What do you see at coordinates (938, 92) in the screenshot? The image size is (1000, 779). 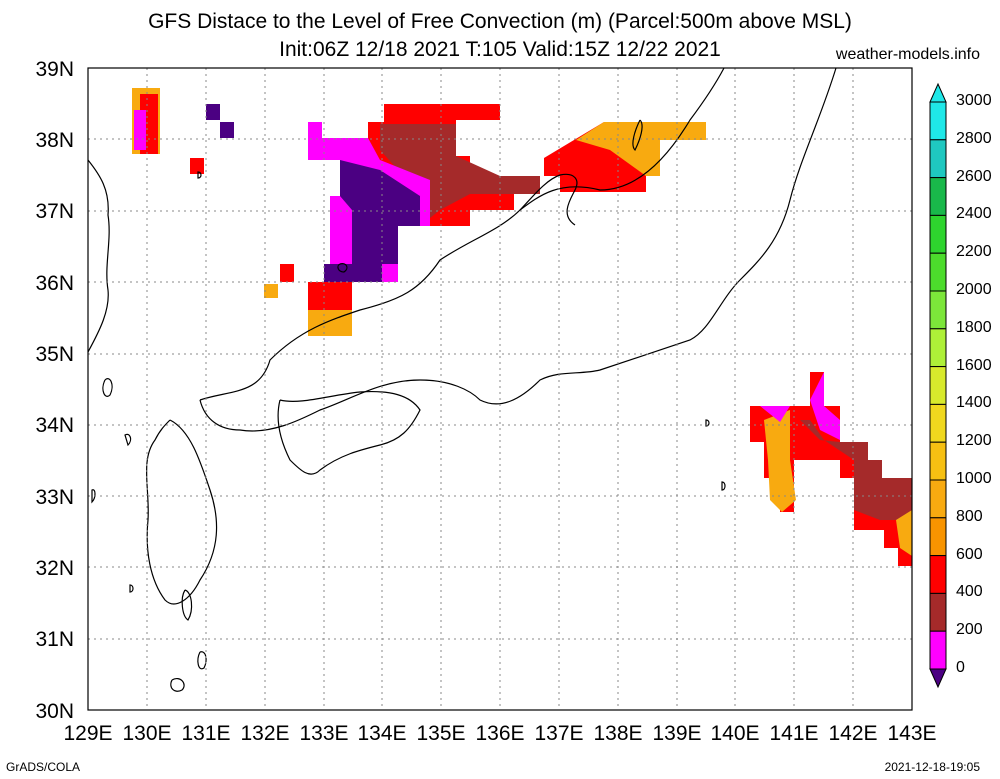 I see `colorbar-top-arrow` at bounding box center [938, 92].